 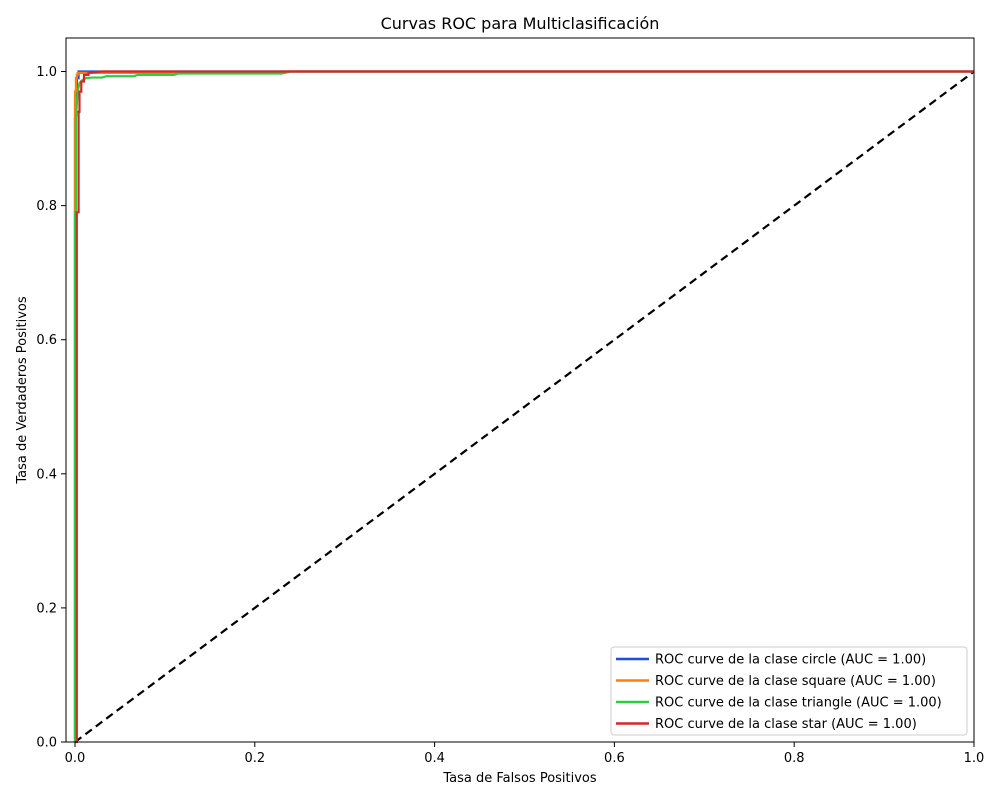 What do you see at coordinates (46, 340) in the screenshot?
I see `y-tick-label: 0.6` at bounding box center [46, 340].